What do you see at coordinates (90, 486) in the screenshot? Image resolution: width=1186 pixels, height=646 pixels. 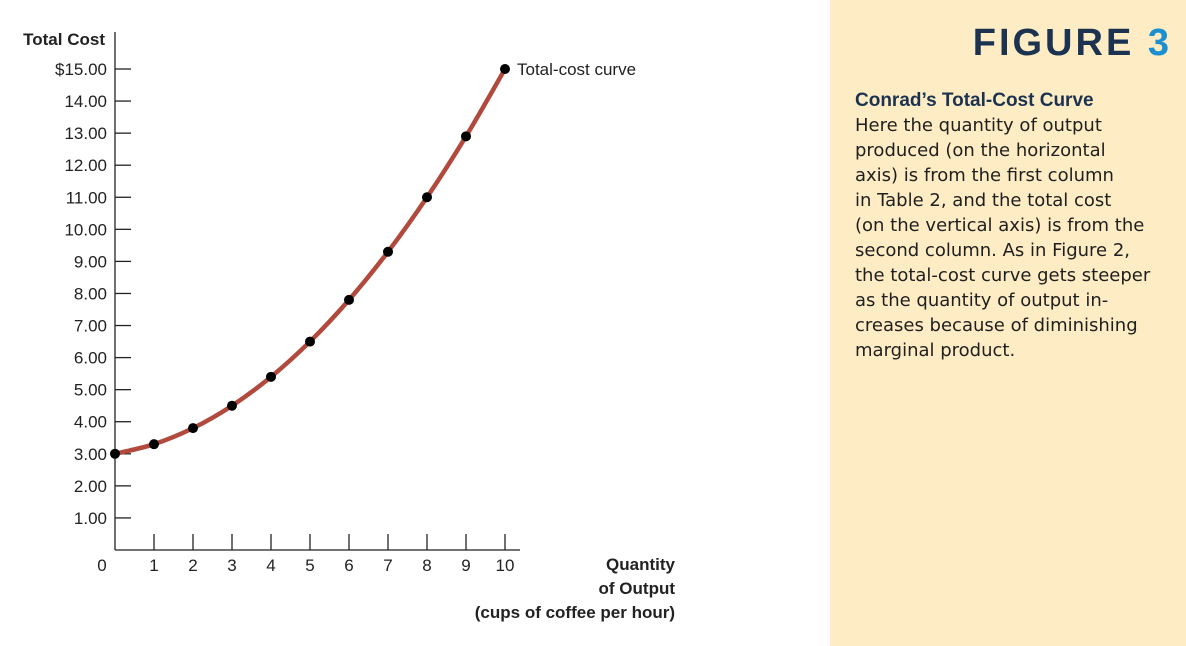 I see `y-tick-label: 2.00` at bounding box center [90, 486].